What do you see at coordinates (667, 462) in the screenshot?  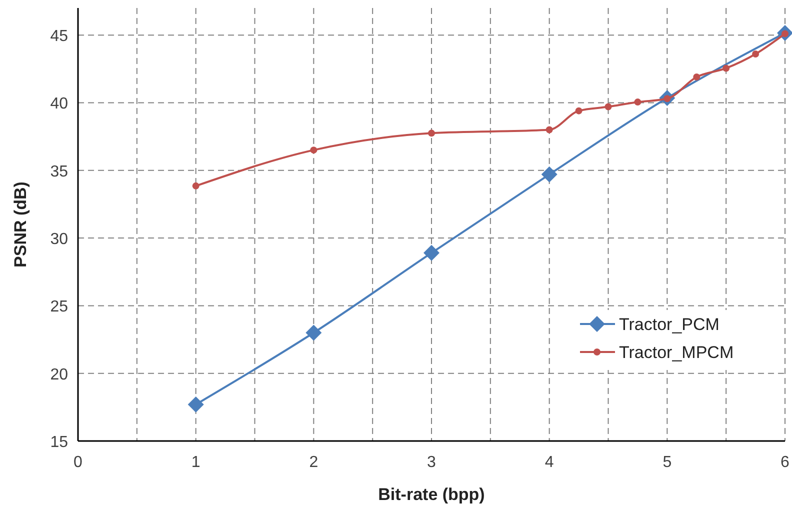 I see `x-tick-label: 5` at bounding box center [667, 462].